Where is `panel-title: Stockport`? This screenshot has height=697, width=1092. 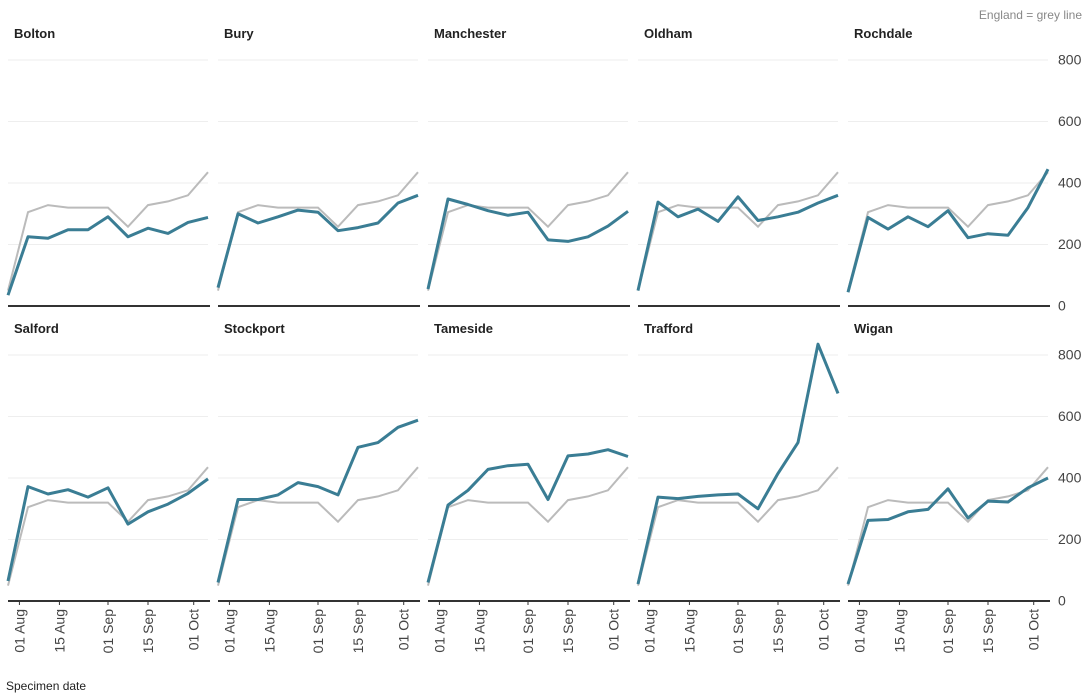
panel-title: Stockport is located at coordinates (254, 328).